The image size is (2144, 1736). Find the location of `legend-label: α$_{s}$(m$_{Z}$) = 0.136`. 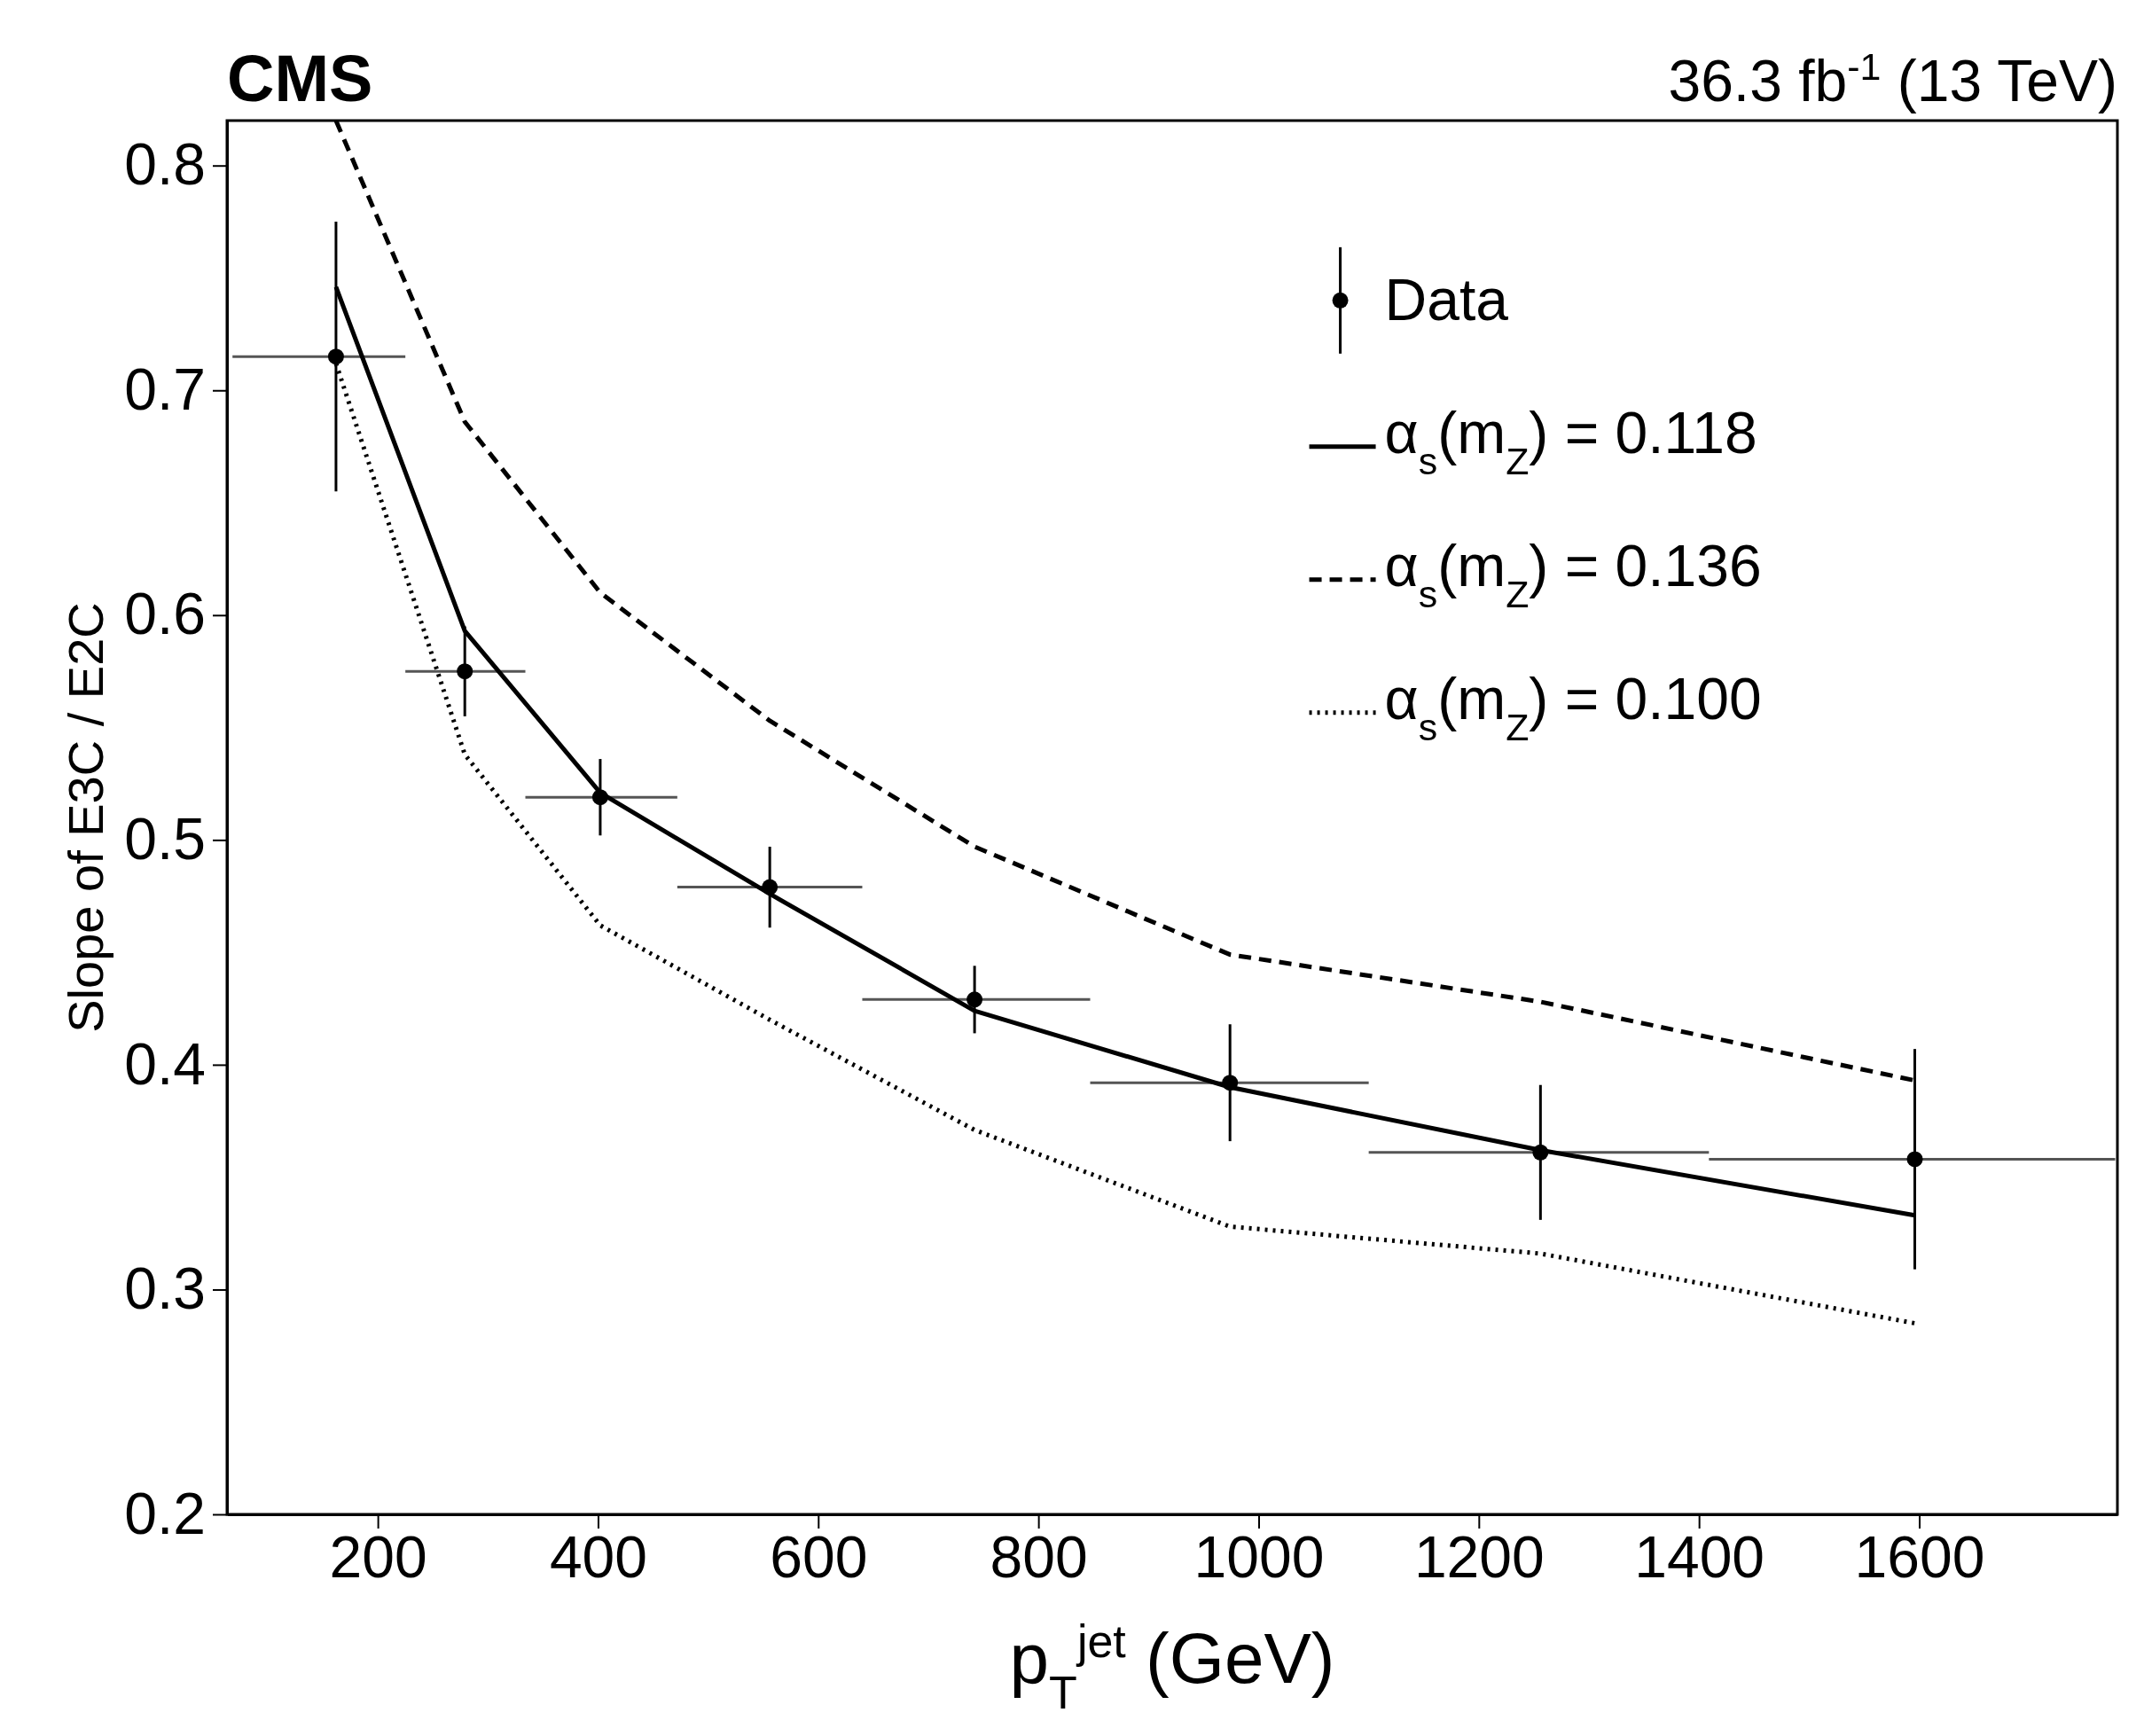

legend-label: α$_{s}$(m$_{Z}$) = 0.136 is located at coordinates (1573, 573).